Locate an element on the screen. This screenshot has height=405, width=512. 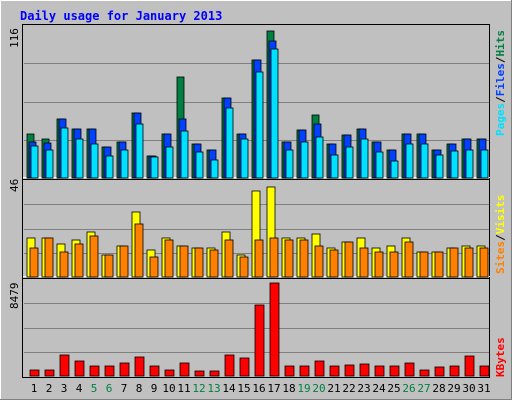
day-label-1: 1 is located at coordinates (34, 388).